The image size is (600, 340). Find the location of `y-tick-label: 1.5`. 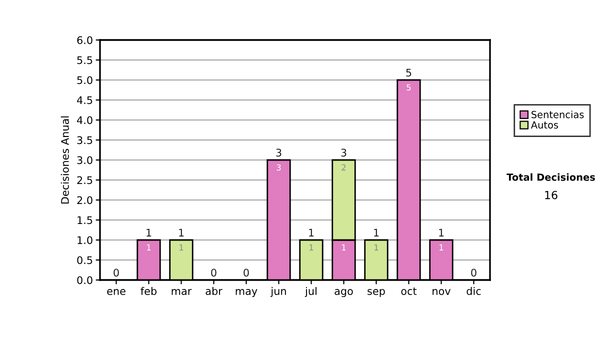

y-tick-label: 1.5 is located at coordinates (85, 220).